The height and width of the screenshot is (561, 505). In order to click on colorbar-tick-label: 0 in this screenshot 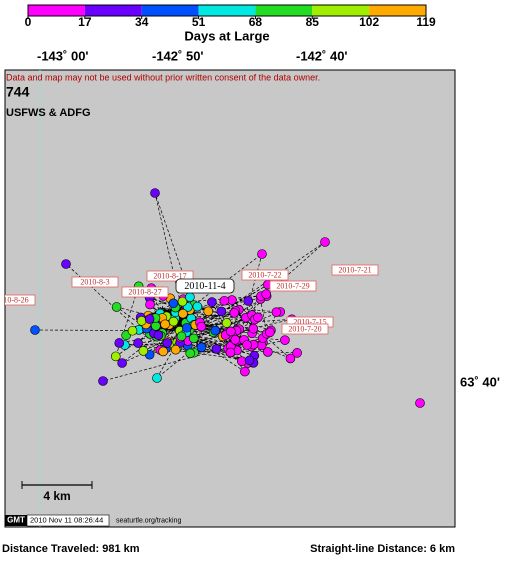, I will do `click(28, 22)`.